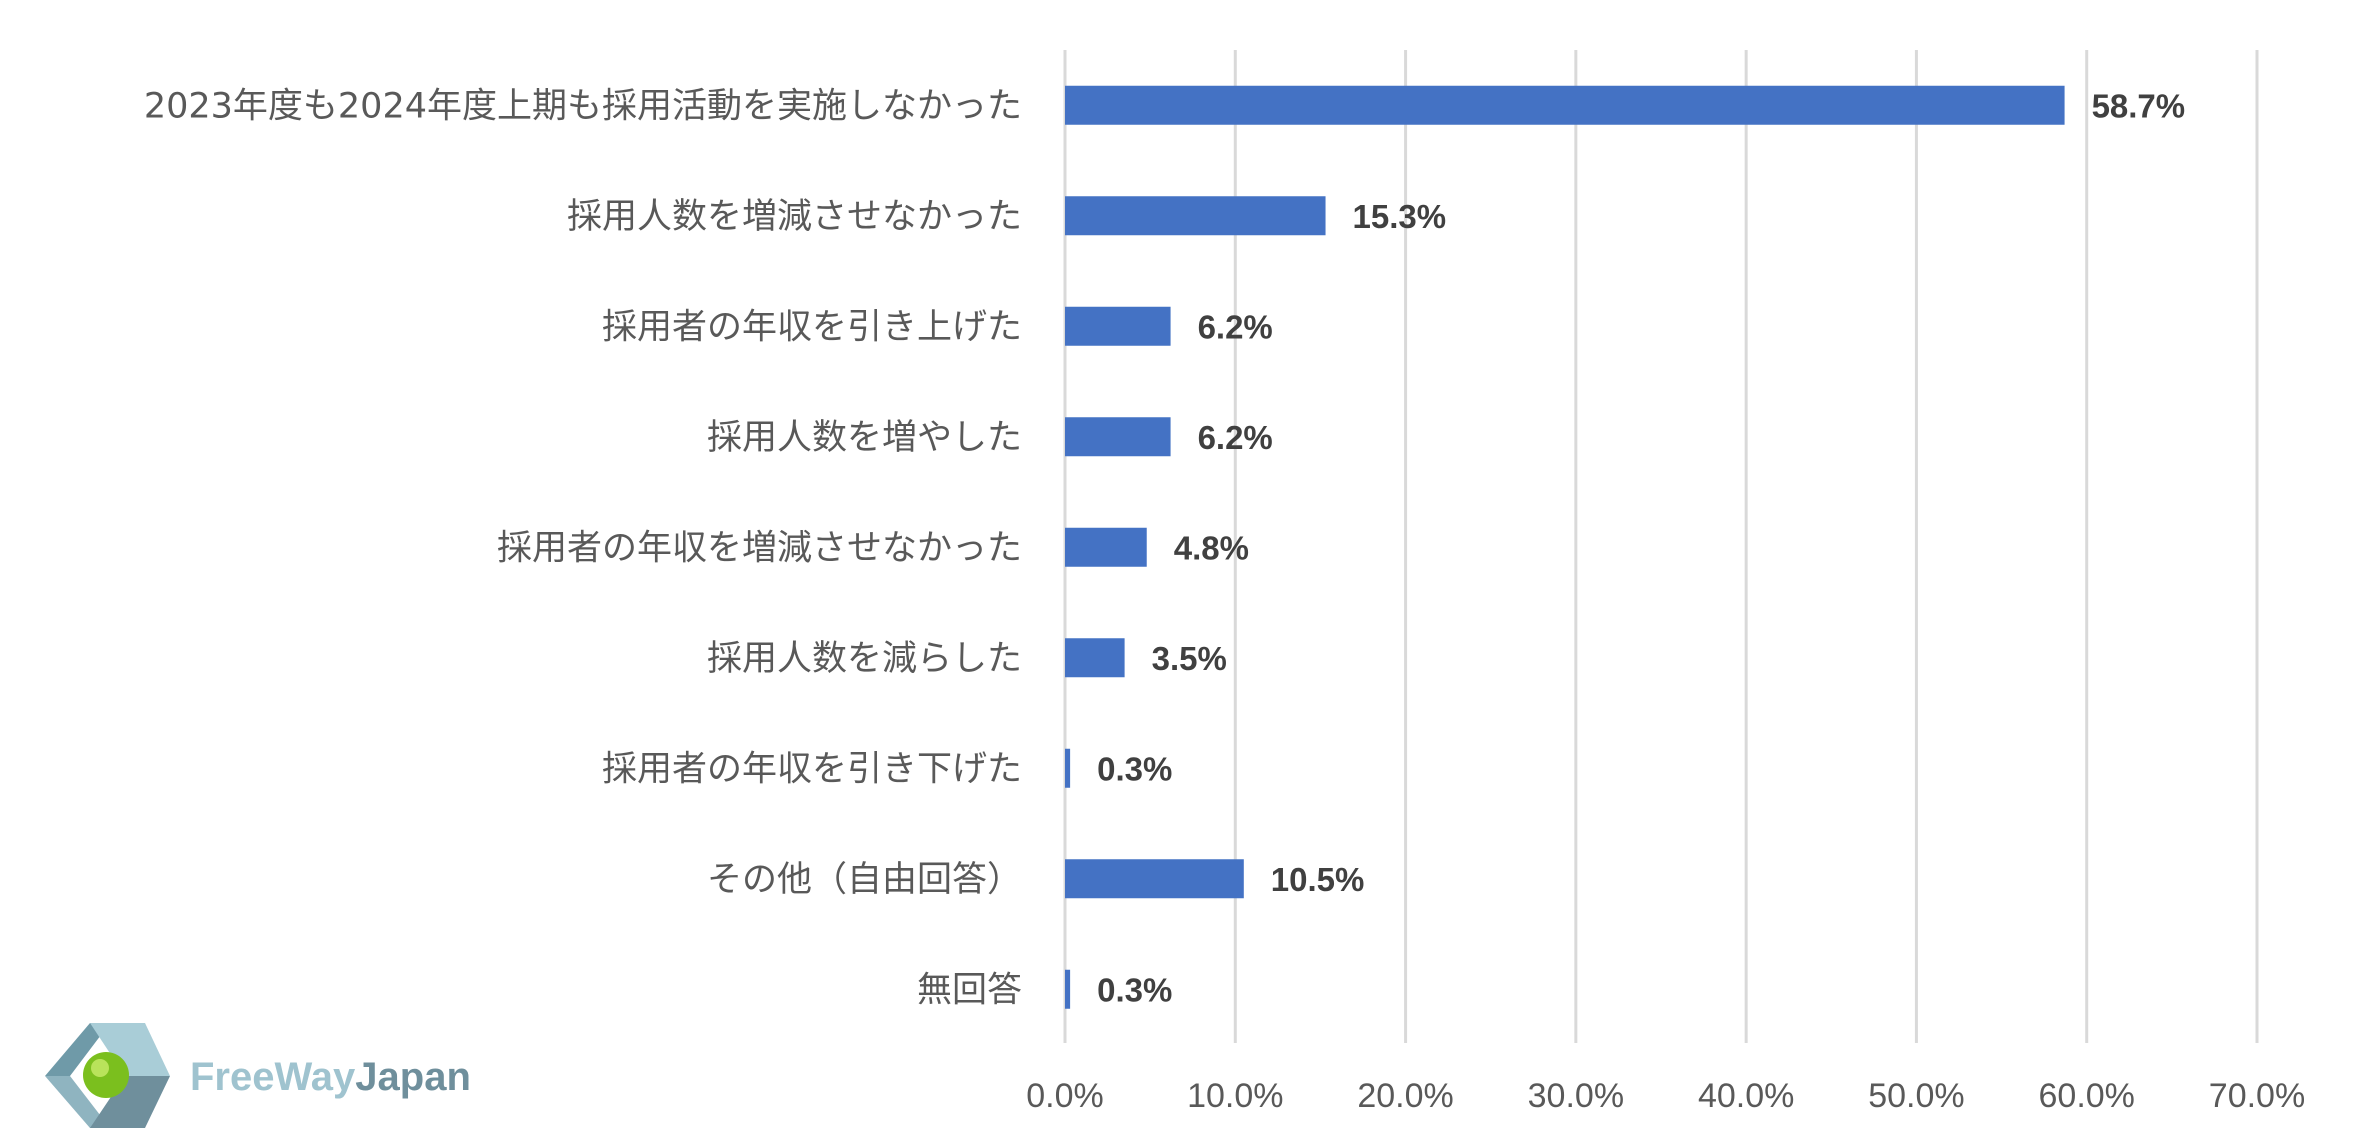  Describe the element at coordinates (413, 1077) in the screenshot. I see `logo-word-japan: Japan` at that location.